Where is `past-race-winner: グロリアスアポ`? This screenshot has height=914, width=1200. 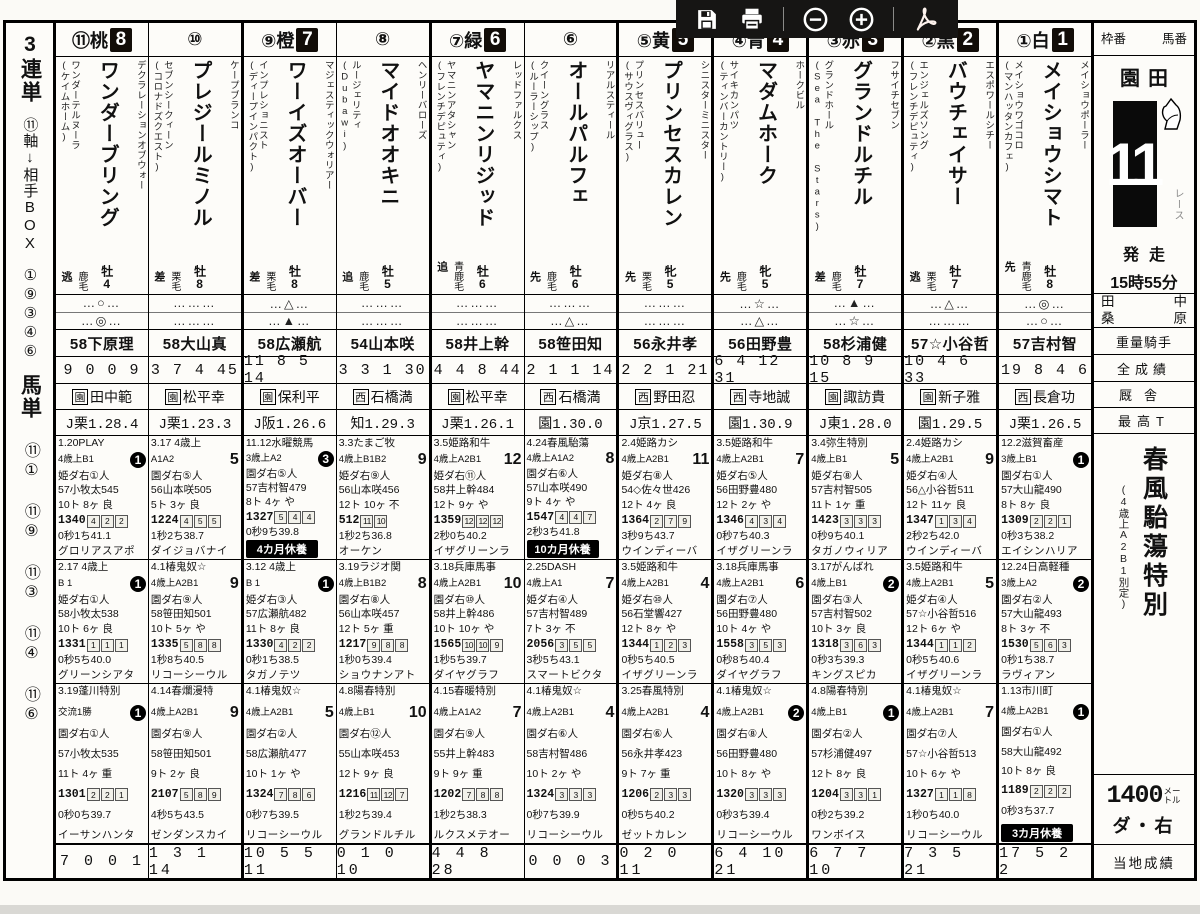 past-race-winner: グロリアスアポ is located at coordinates (96, 550).